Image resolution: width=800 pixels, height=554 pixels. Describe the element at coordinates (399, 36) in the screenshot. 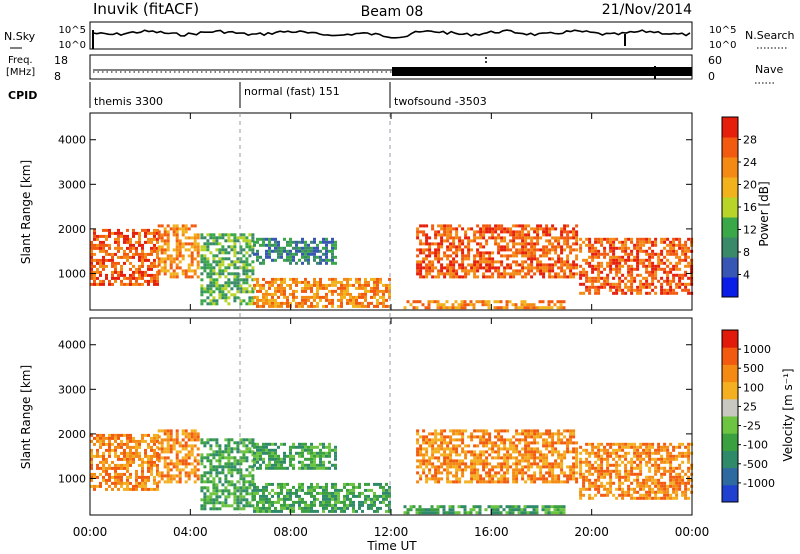

I see `nsky-panel: N.Sky 10^5 10^0 10^5 10^0 N.Search` at that location.